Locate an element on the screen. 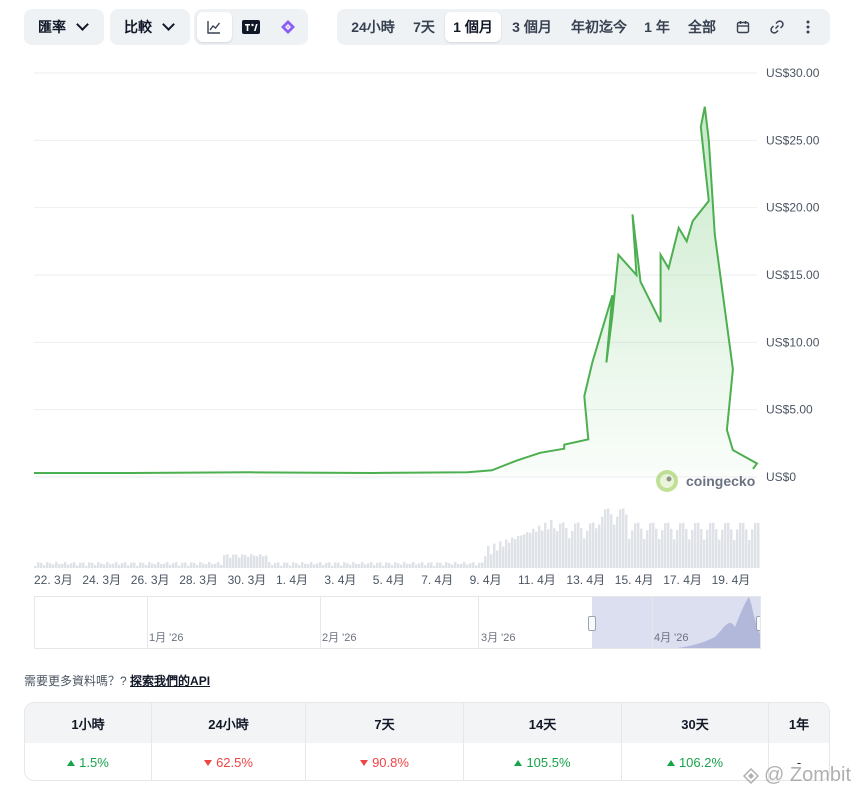 The height and width of the screenshot is (800, 859). coingecko-logo-eye is located at coordinates (669, 479).